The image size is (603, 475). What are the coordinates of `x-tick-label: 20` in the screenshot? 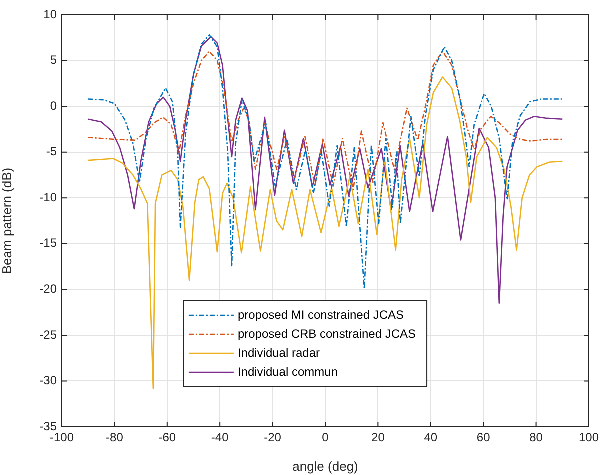 It's located at (379, 437).